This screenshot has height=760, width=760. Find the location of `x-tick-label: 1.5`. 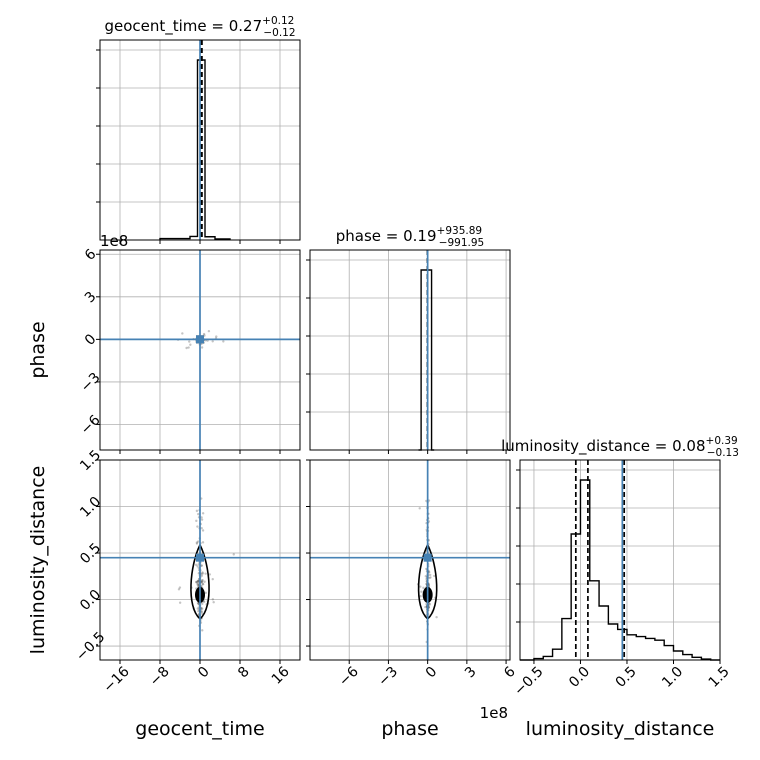

x-tick-label: 1.5 is located at coordinates (719, 677).